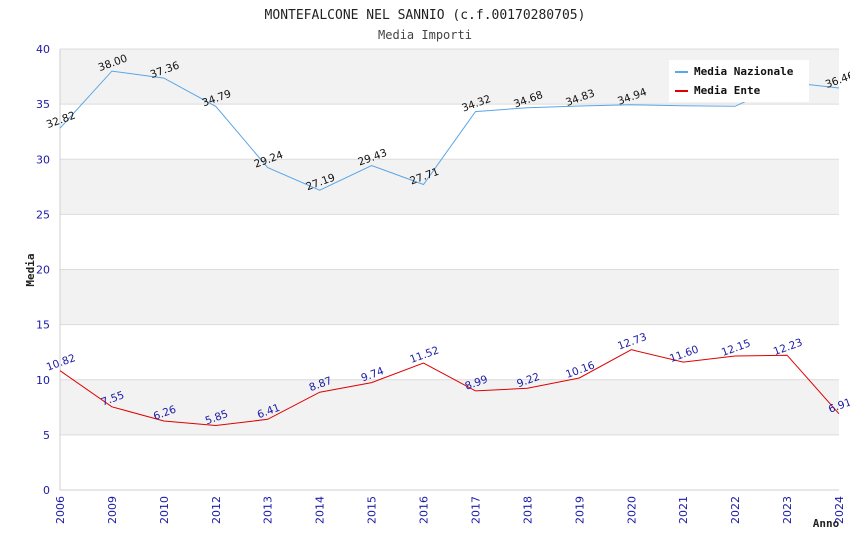 The height and width of the screenshot is (550, 850). Describe the element at coordinates (43, 380) in the screenshot. I see `y-tick-label: 10` at that location.